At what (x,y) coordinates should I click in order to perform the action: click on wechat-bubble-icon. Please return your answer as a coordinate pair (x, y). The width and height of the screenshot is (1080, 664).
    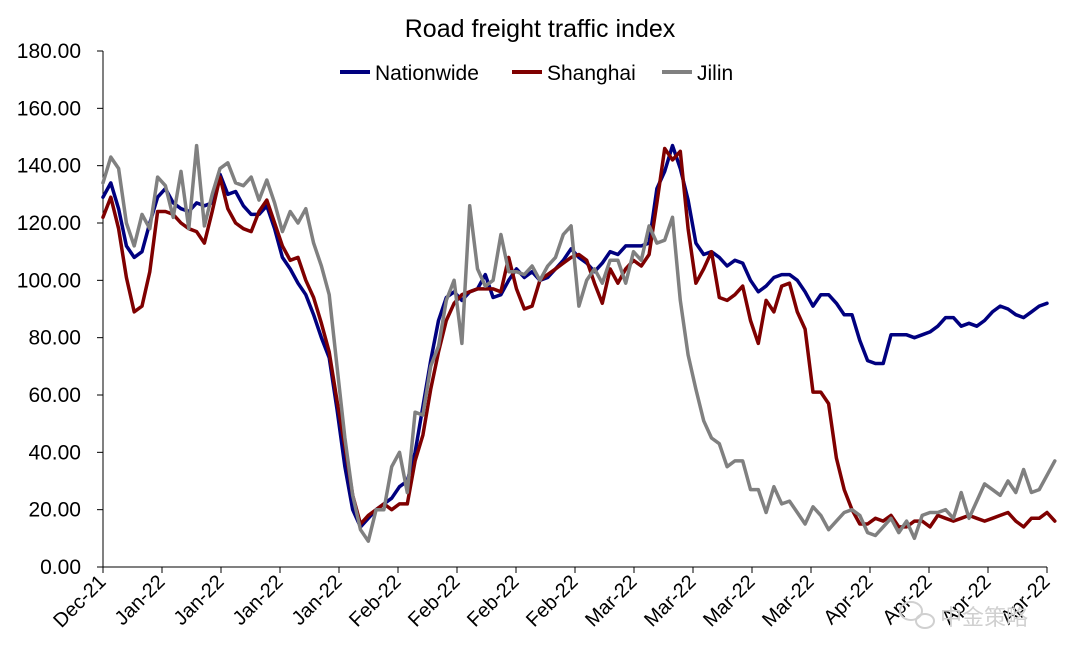
    Looking at the image, I should click on (917, 615).